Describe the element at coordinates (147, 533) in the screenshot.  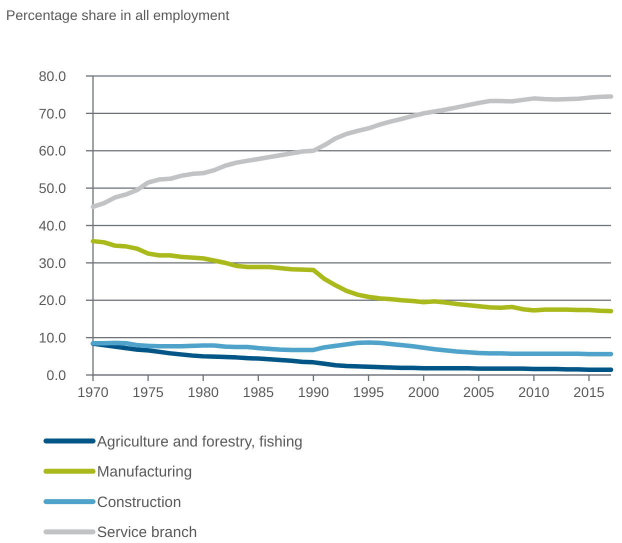
I see `legend-label: Service branch` at that location.